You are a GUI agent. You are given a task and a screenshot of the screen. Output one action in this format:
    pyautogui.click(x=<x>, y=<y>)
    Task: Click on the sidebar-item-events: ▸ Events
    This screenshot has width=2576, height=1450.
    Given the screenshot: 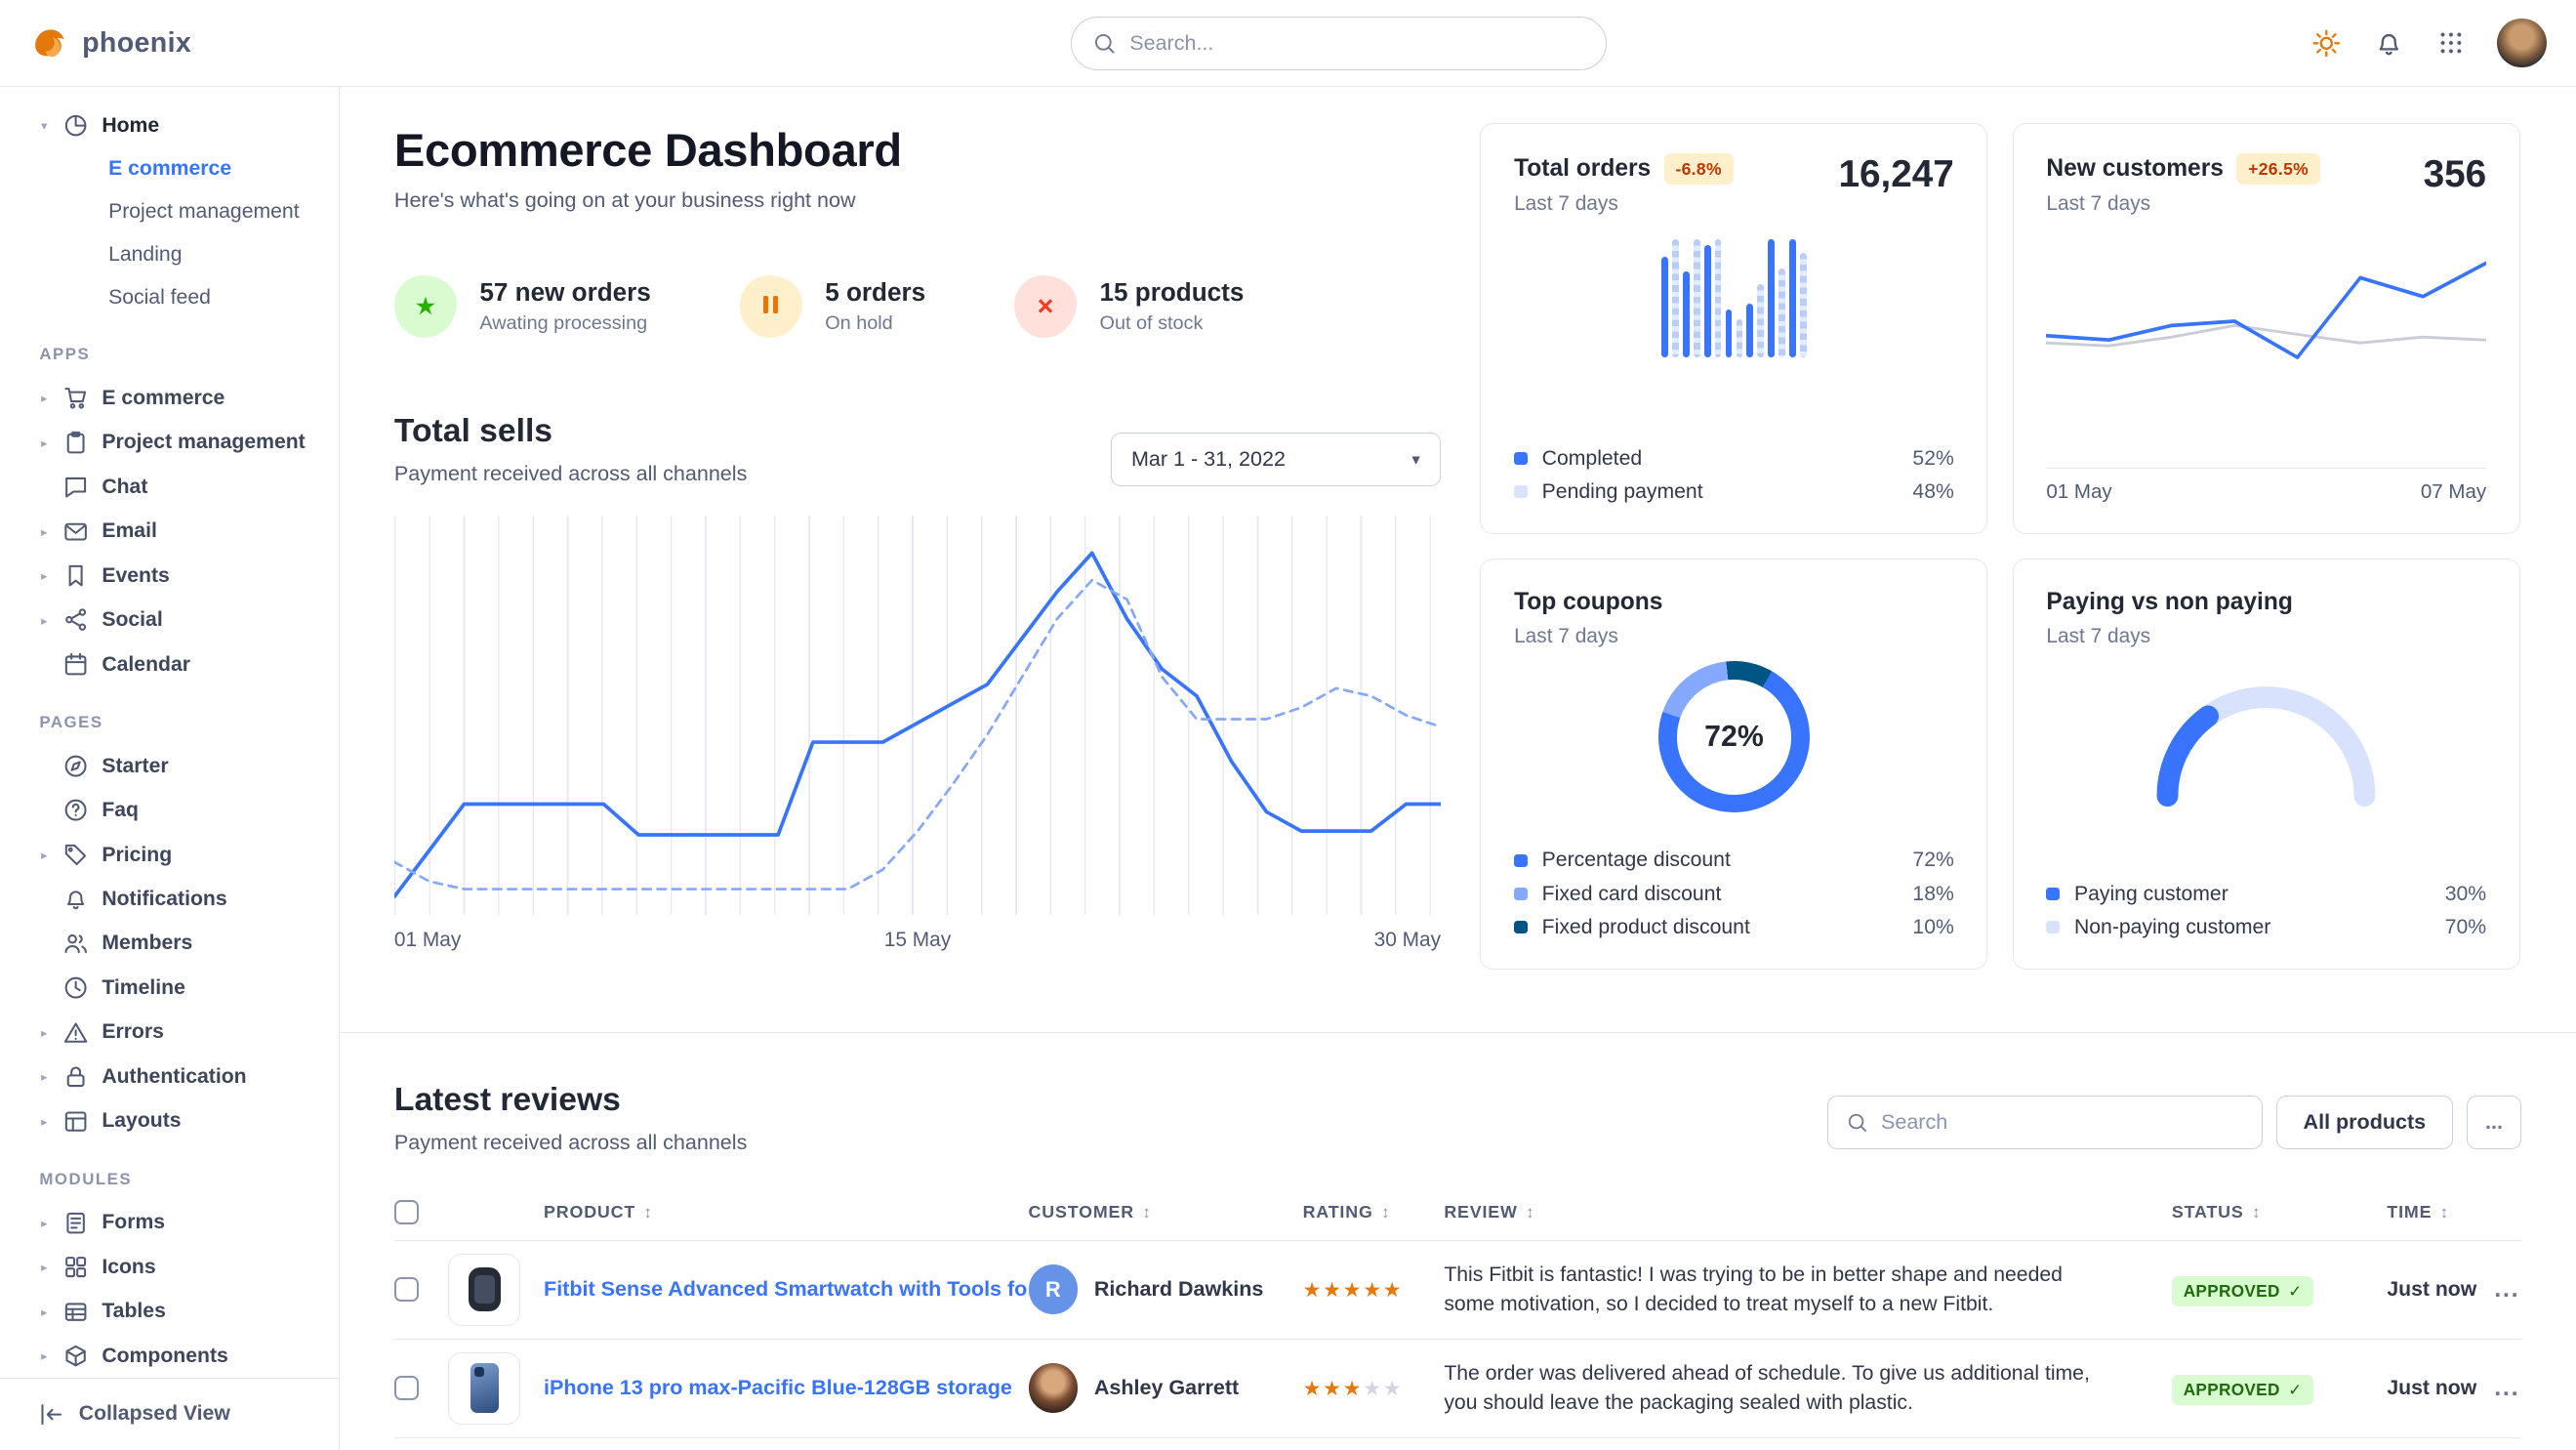 What is the action you would take?
    pyautogui.click(x=169, y=576)
    